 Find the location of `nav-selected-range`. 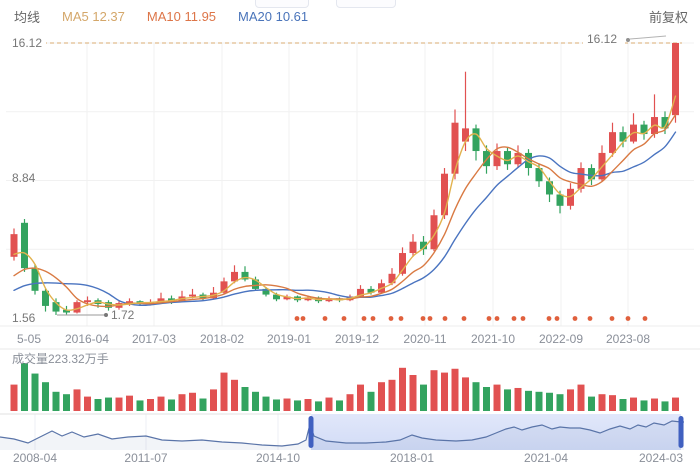

nav-selected-range is located at coordinates (496, 432).